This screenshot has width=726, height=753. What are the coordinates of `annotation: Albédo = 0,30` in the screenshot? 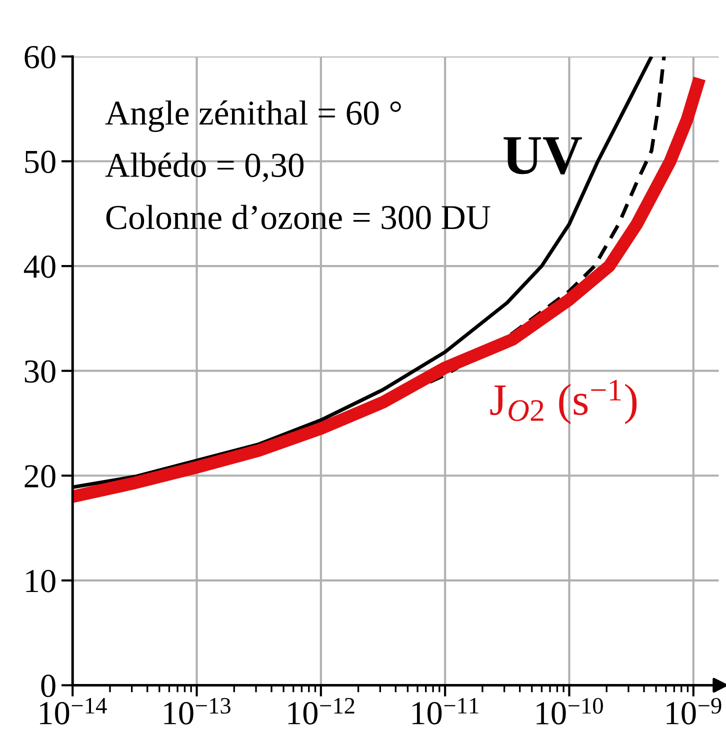 It's located at (204, 167).